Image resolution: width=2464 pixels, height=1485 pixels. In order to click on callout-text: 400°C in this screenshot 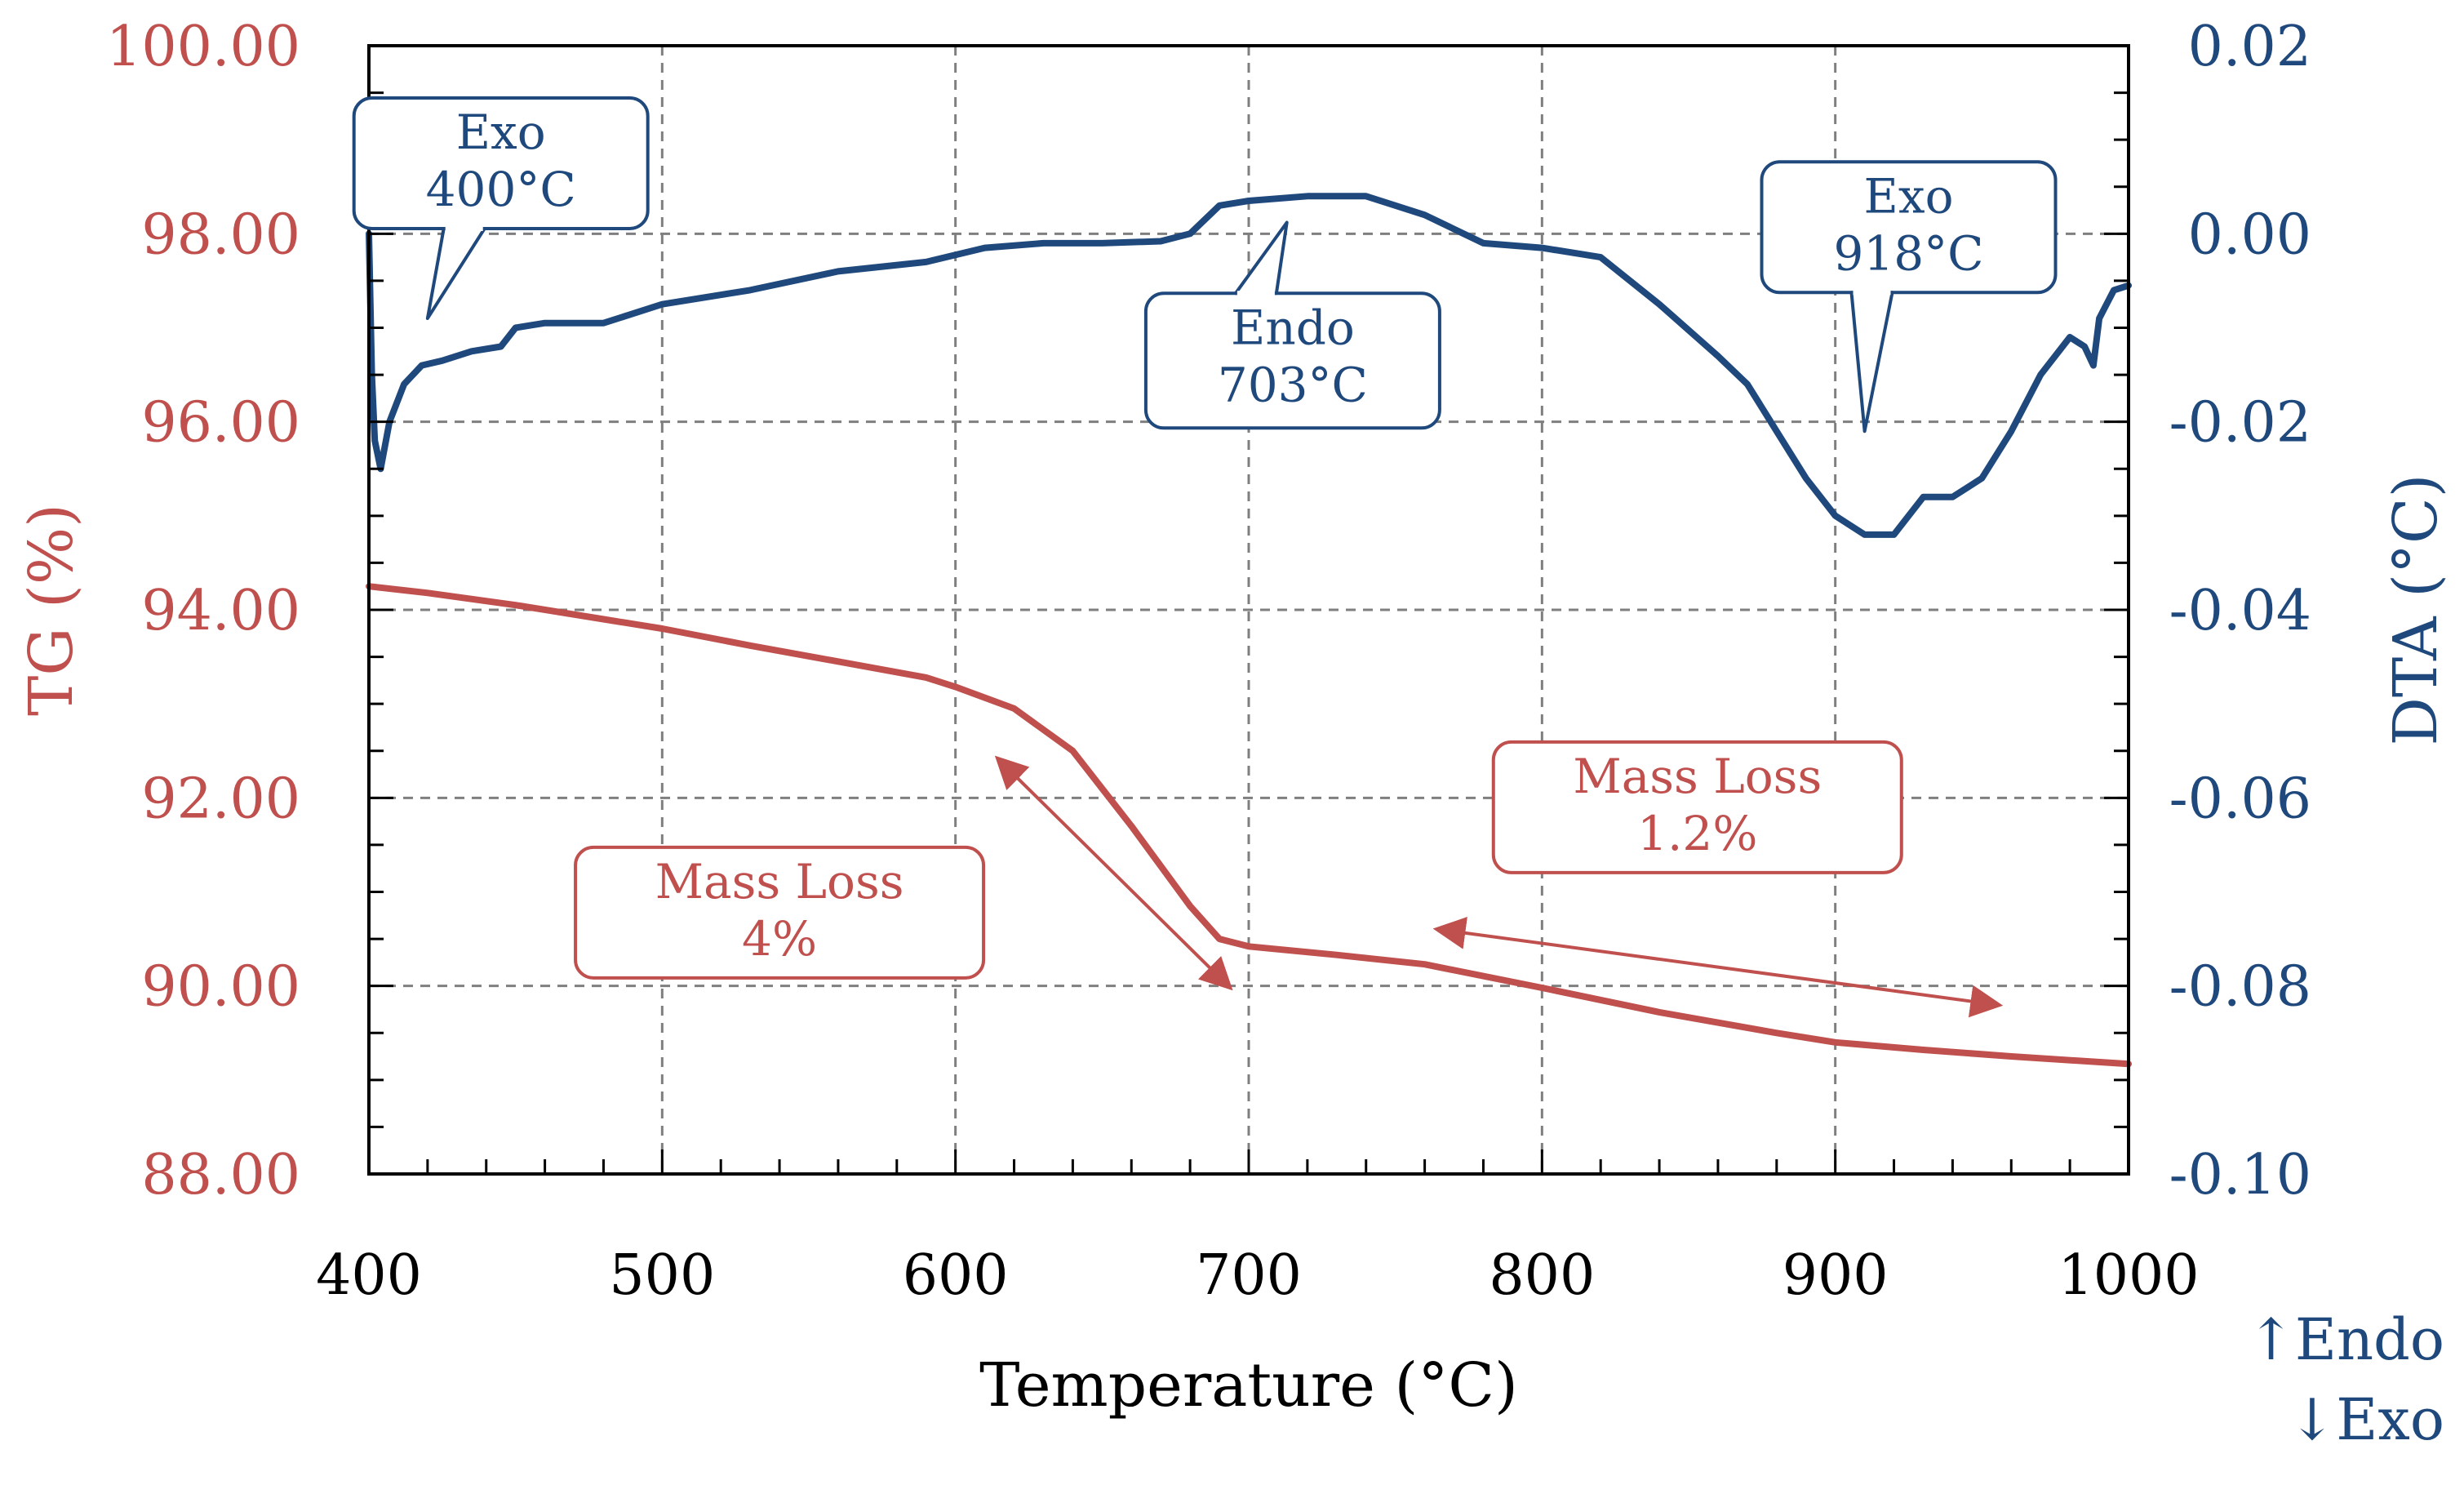, I will do `click(501, 189)`.